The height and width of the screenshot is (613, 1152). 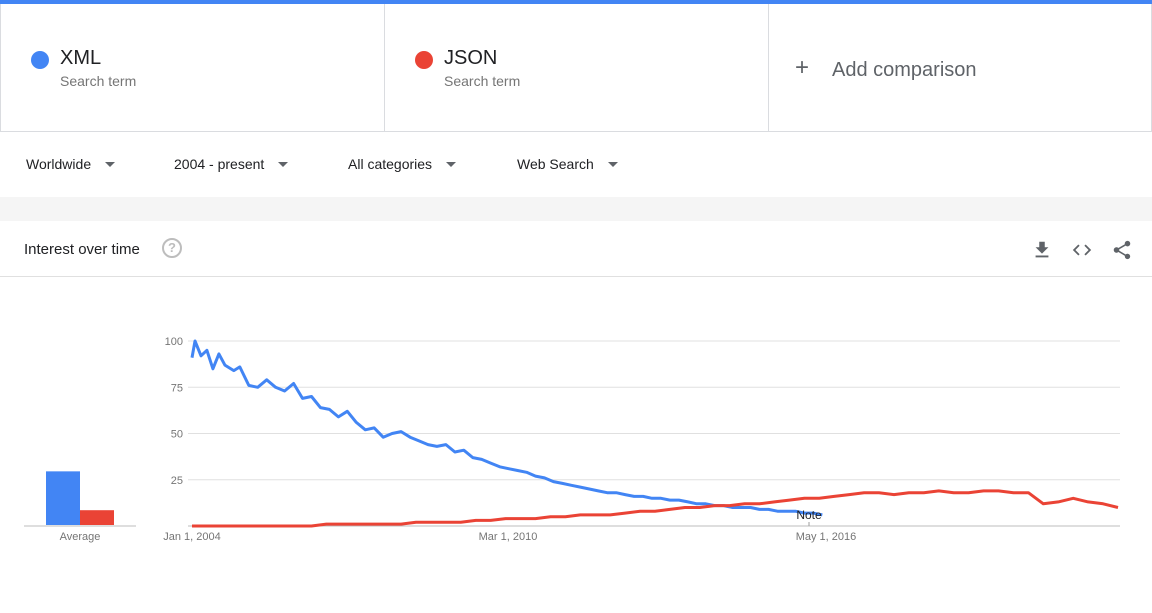 I want to click on x-tick-label: Mar 1, 2010, so click(x=508, y=537).